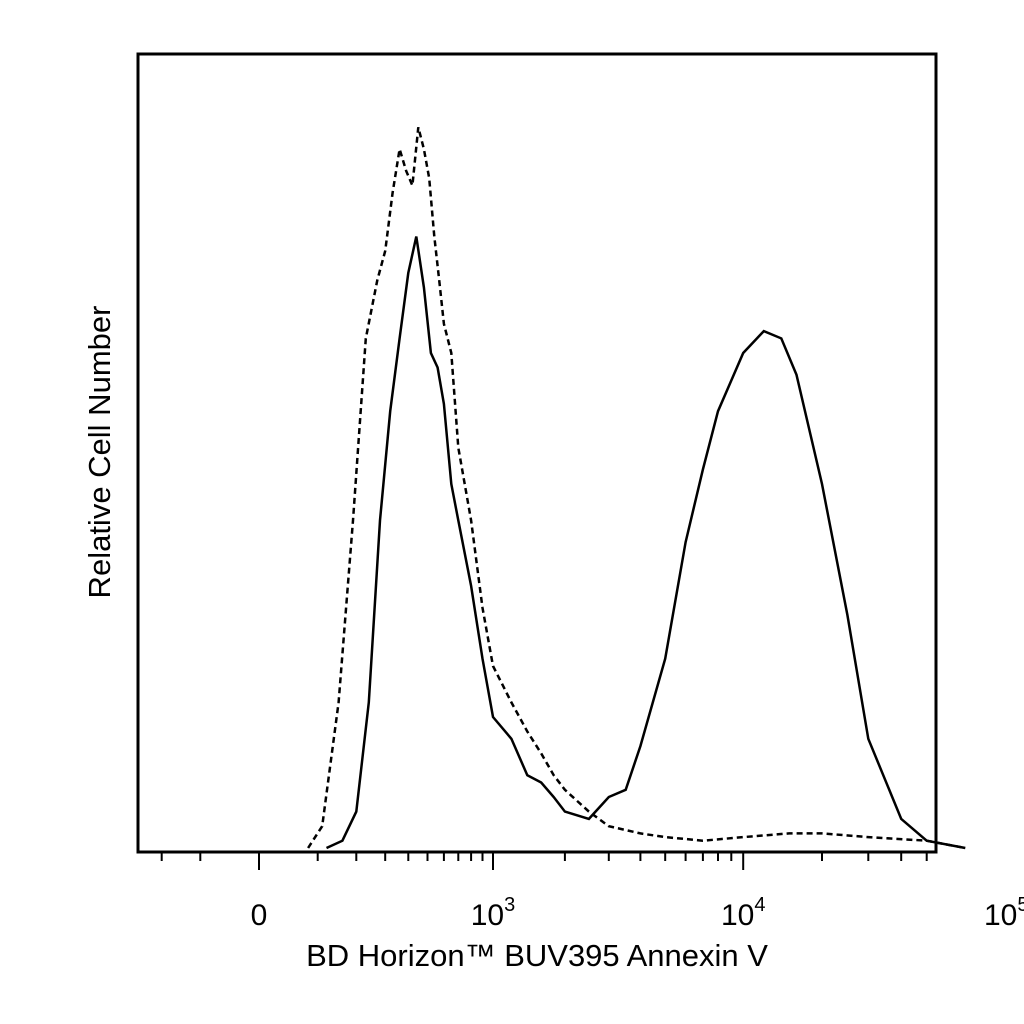 The width and height of the screenshot is (1024, 1024). Describe the element at coordinates (537, 955) in the screenshot. I see `x-axis-title: BD Horizon™ BUV395 Annexin V` at that location.